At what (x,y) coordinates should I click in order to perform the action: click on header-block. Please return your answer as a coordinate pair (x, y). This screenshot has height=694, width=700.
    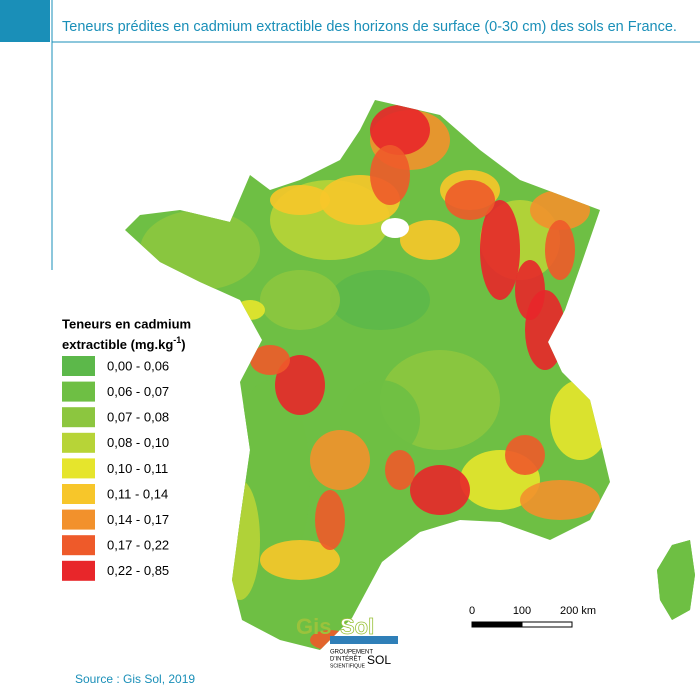
    Looking at the image, I should click on (25, 21).